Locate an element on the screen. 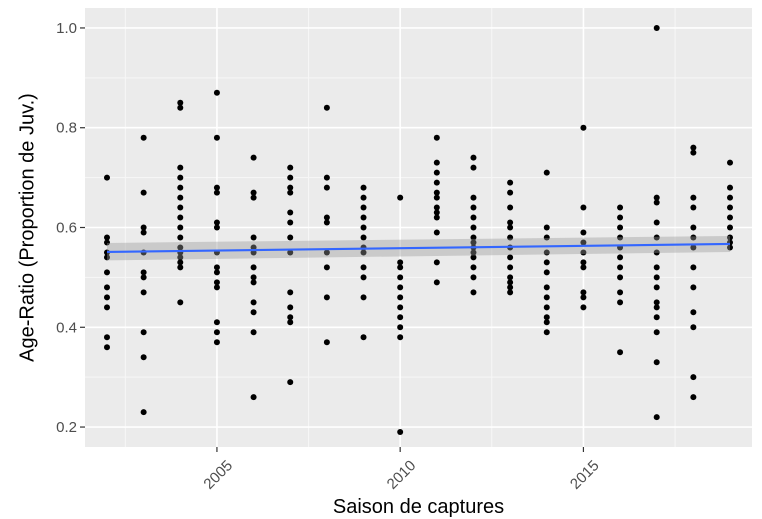 This screenshot has width=762, height=519. x-tick-label: 2005 is located at coordinates (219, 475).